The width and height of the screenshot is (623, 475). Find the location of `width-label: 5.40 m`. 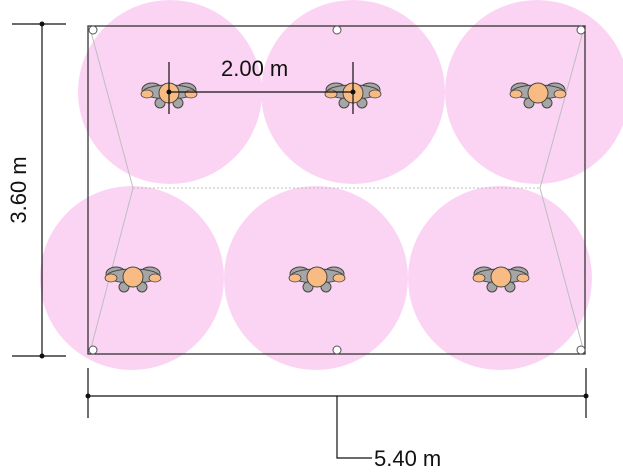

width-label: 5.40 m is located at coordinates (407, 458).